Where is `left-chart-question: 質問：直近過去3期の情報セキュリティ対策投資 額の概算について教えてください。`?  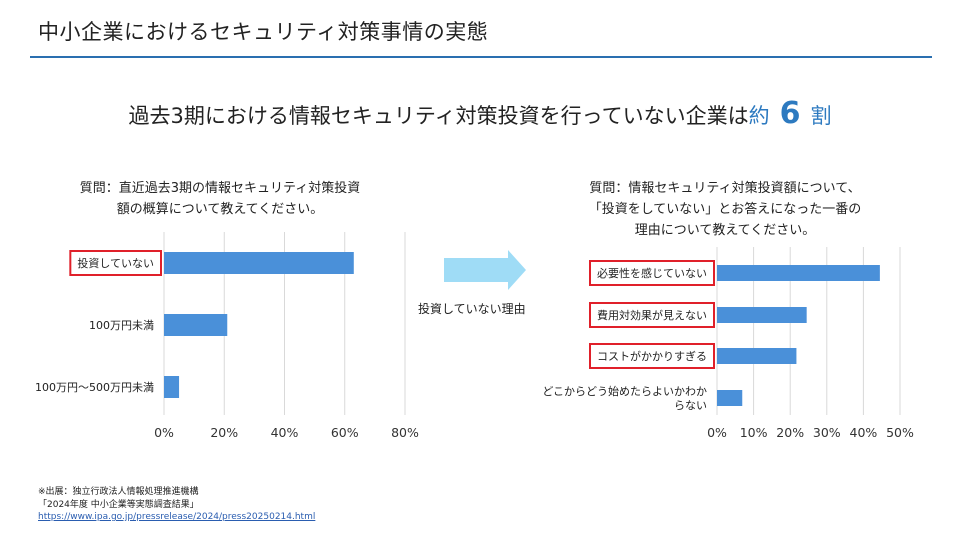 left-chart-question: 質問：直近過去3期の情報セキュリティ対策投資 額の概算について教えてください。 is located at coordinates (220, 199).